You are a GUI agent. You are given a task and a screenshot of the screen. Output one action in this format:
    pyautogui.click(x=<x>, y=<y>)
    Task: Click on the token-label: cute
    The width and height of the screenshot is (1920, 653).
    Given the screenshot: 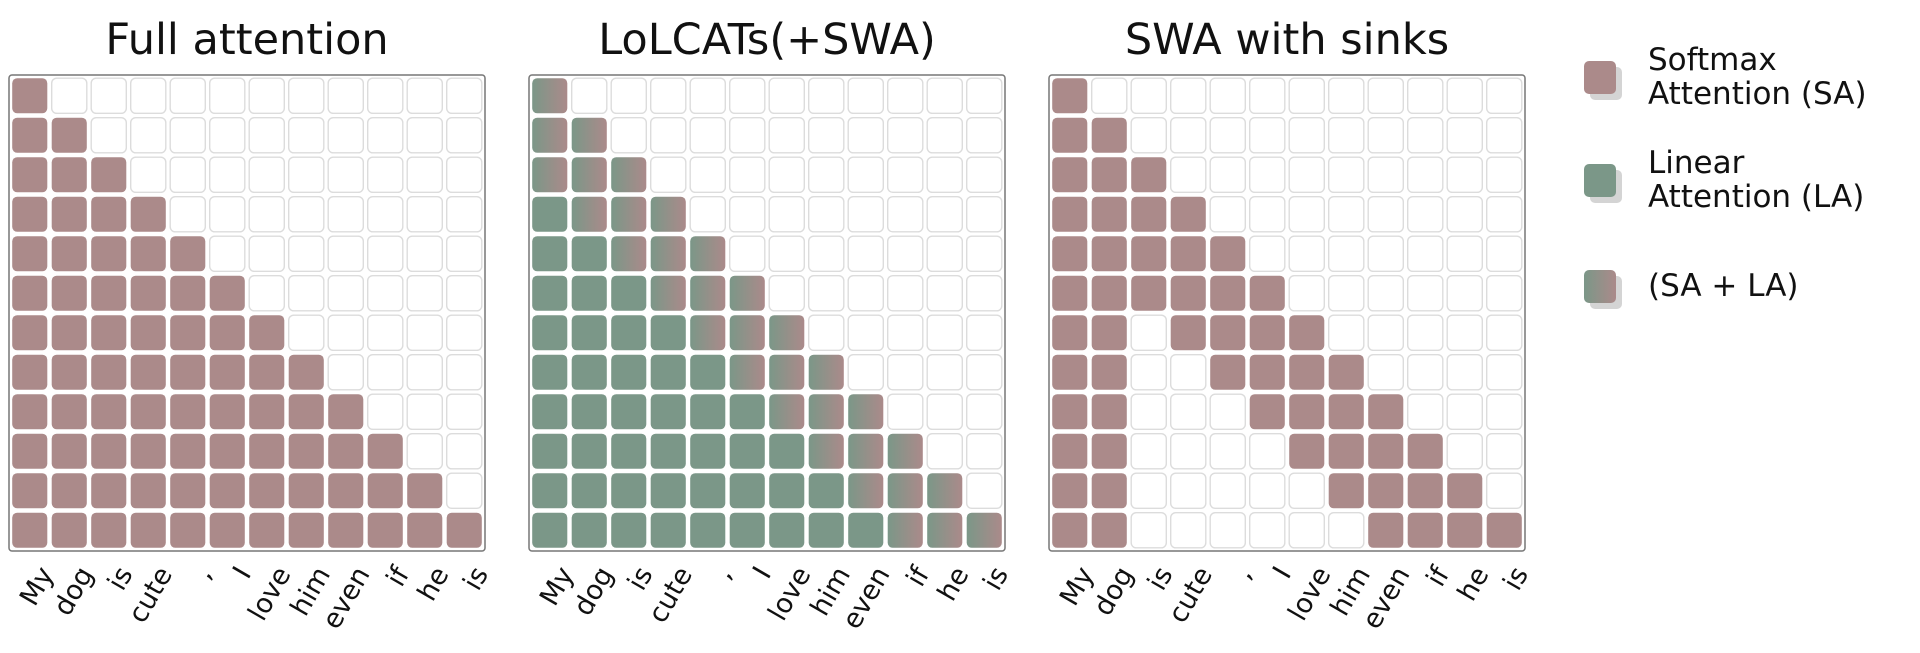 What is the action you would take?
    pyautogui.click(x=151, y=595)
    